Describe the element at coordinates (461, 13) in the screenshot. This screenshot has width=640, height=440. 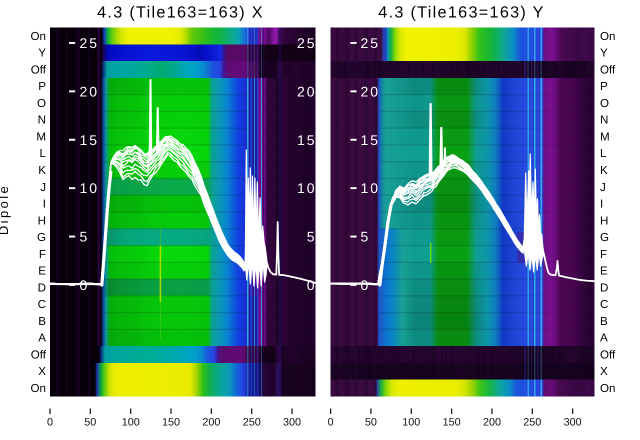
I see `svg-text: 4.3 (Tile163=163) Y` at that location.